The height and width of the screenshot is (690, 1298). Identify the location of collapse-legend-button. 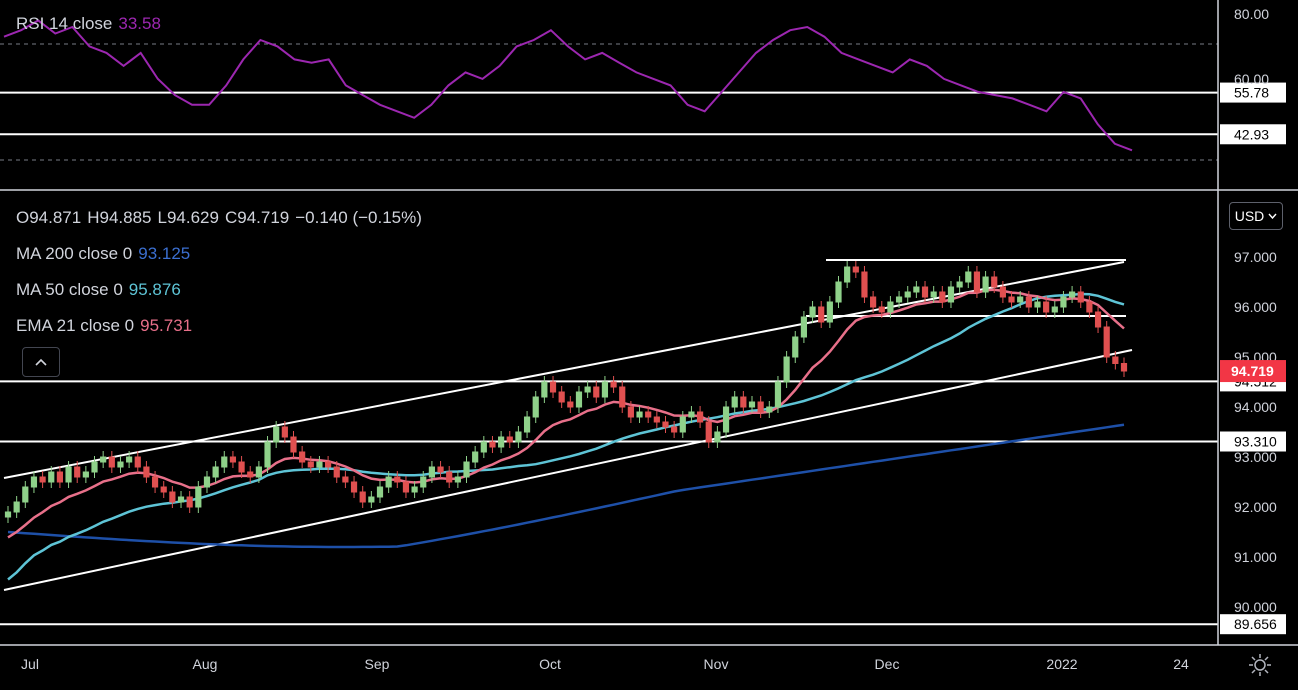
(41, 362).